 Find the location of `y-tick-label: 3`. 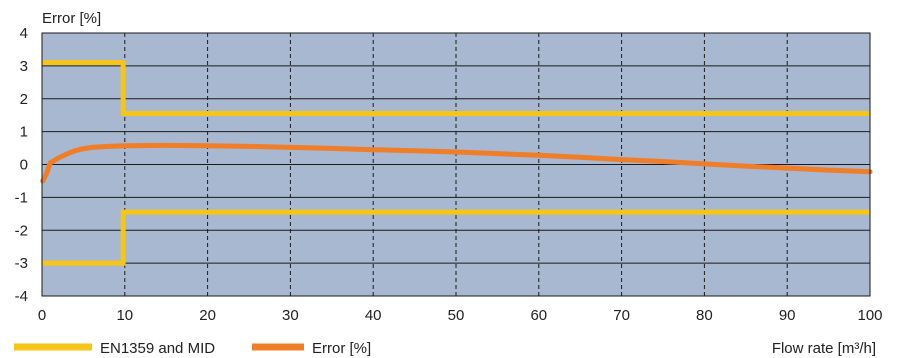

y-tick-label: 3 is located at coordinates (24, 66).